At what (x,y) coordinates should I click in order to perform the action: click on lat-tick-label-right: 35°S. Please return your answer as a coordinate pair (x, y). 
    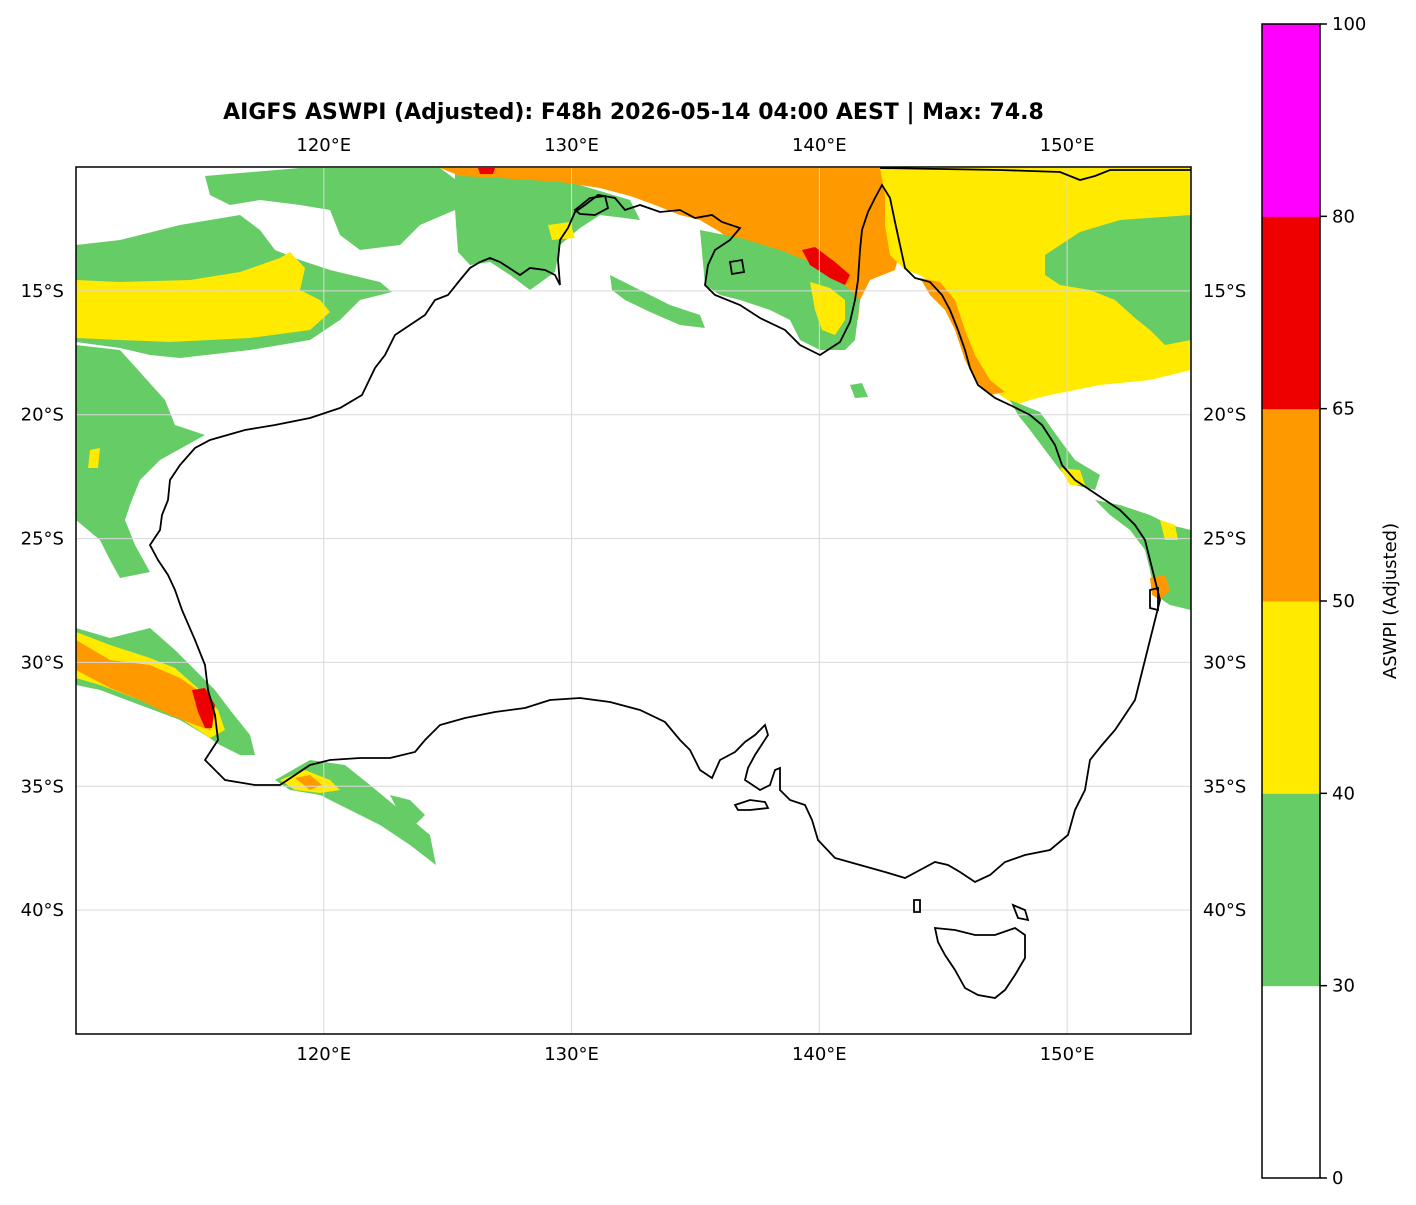
    Looking at the image, I should click on (1224, 786).